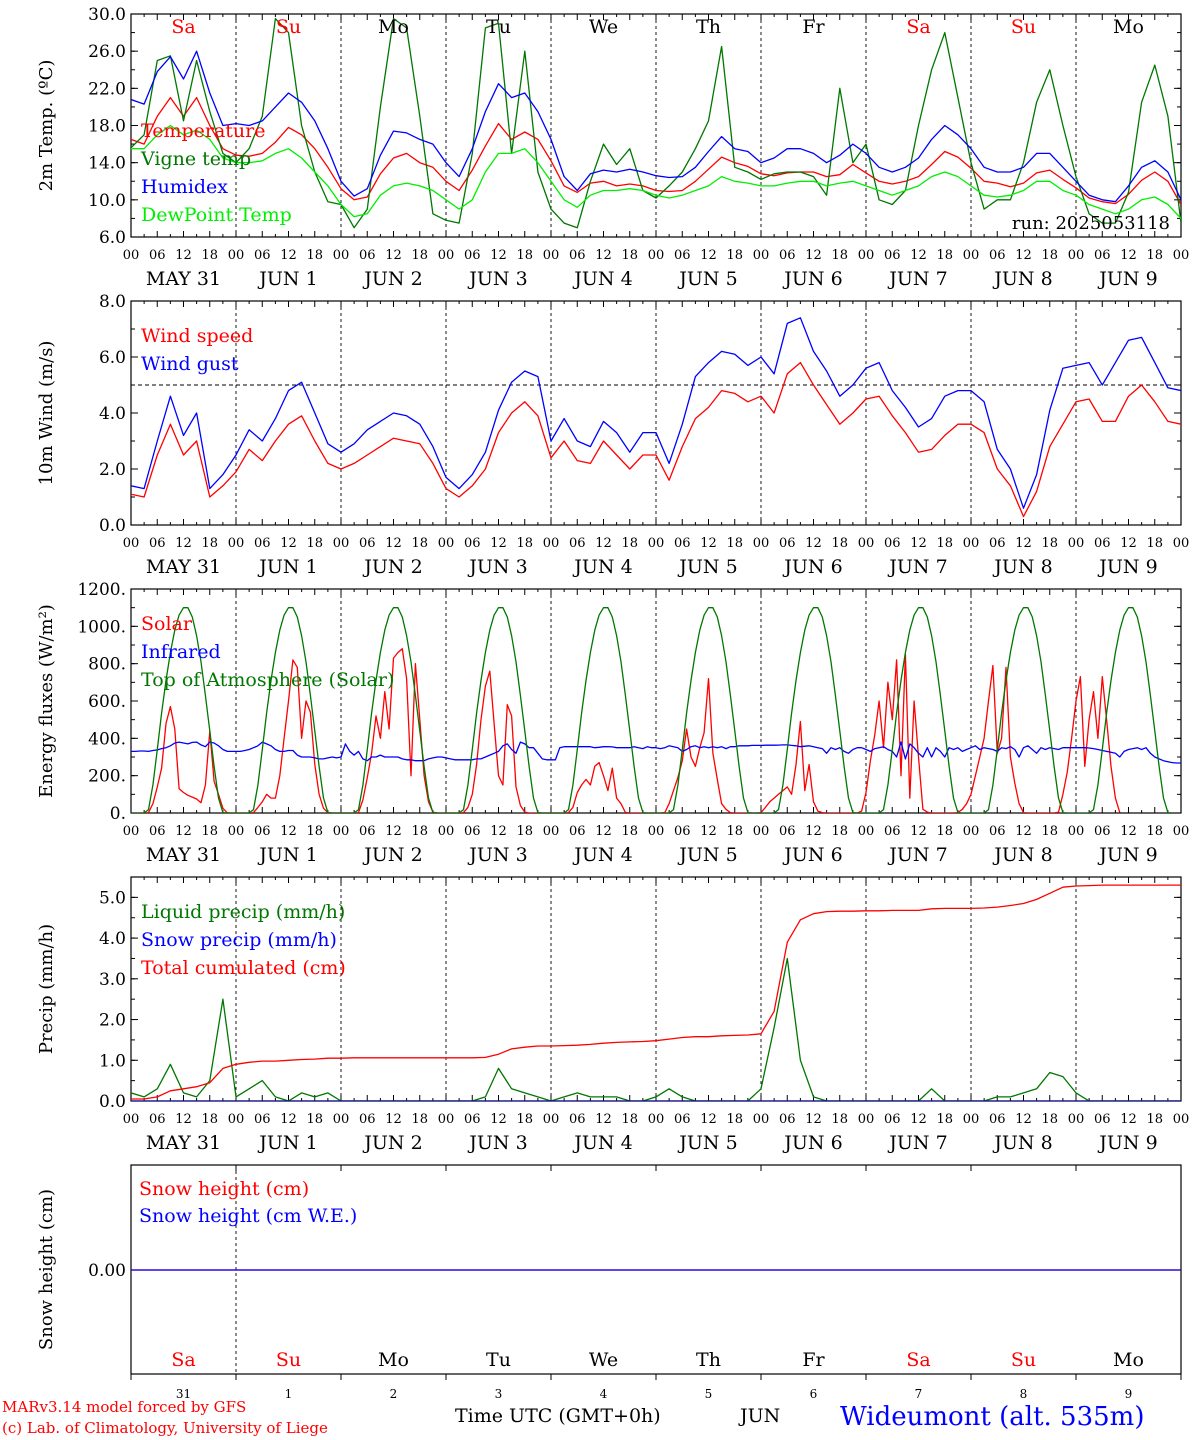 The image size is (1194, 1440). What do you see at coordinates (112, 1102) in the screenshot?
I see `y-tick-label: 0.0` at bounding box center [112, 1102].